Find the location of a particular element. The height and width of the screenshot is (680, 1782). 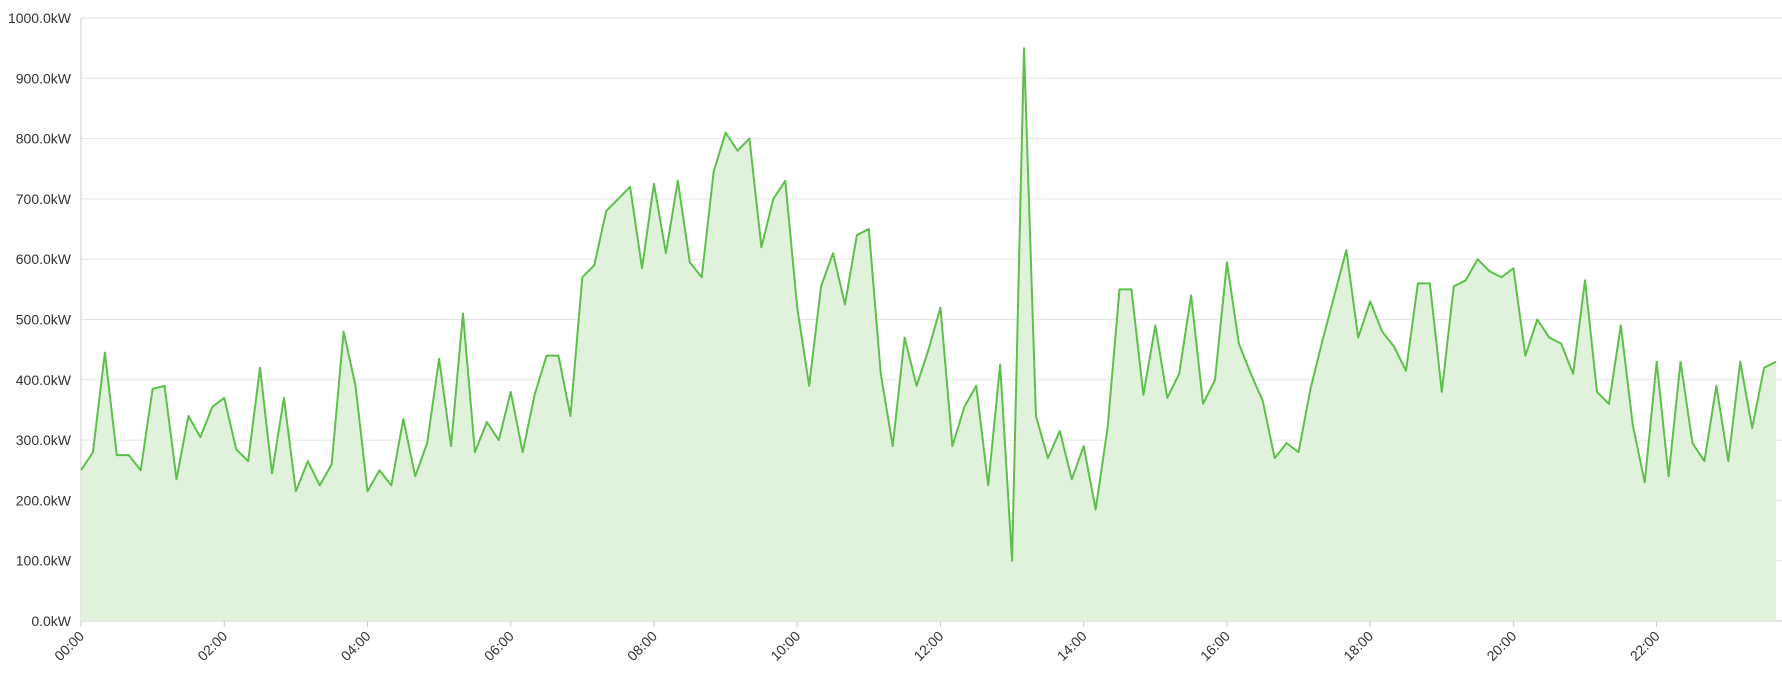

x-tick-label: 10:00 is located at coordinates (785, 646).